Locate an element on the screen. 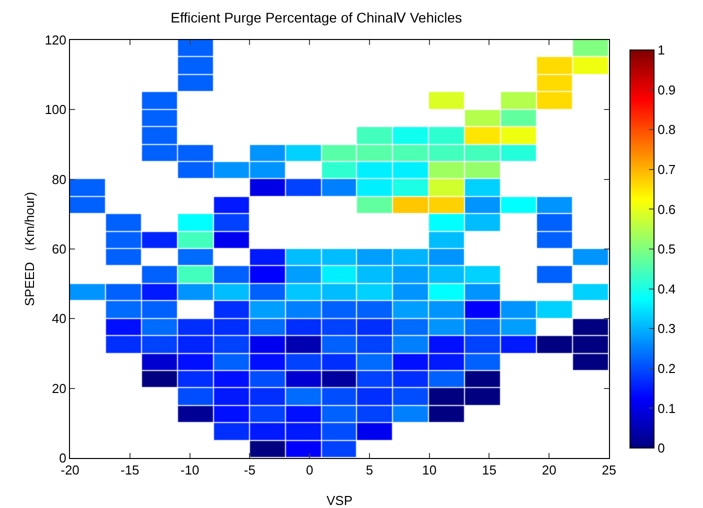  color-bar-label: 0.4 is located at coordinates (667, 288).